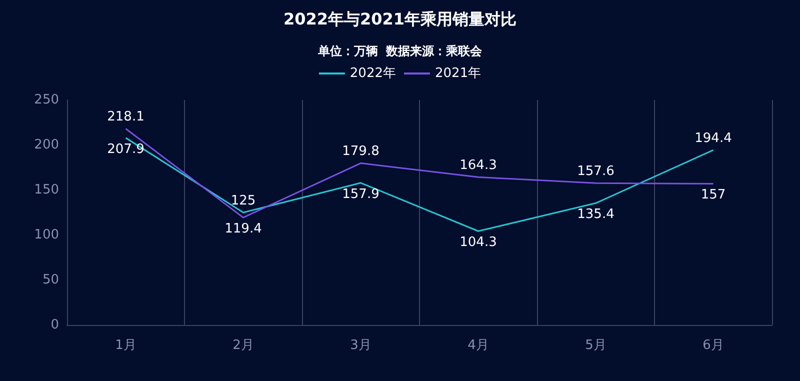  I want to click on x-tick-label: 5月, so click(595, 345).